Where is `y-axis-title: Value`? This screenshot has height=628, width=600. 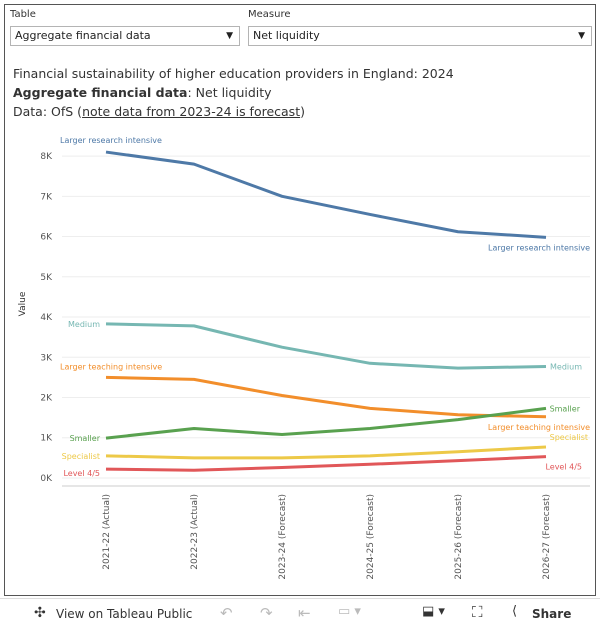 y-axis-title: Value is located at coordinates (23, 303).